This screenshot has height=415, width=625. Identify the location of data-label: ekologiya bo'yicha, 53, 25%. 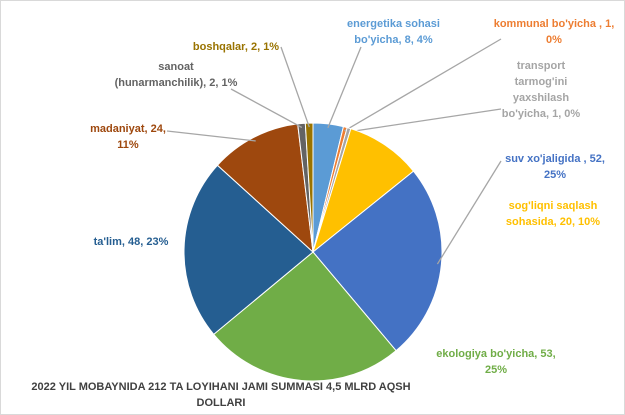
(496, 362).